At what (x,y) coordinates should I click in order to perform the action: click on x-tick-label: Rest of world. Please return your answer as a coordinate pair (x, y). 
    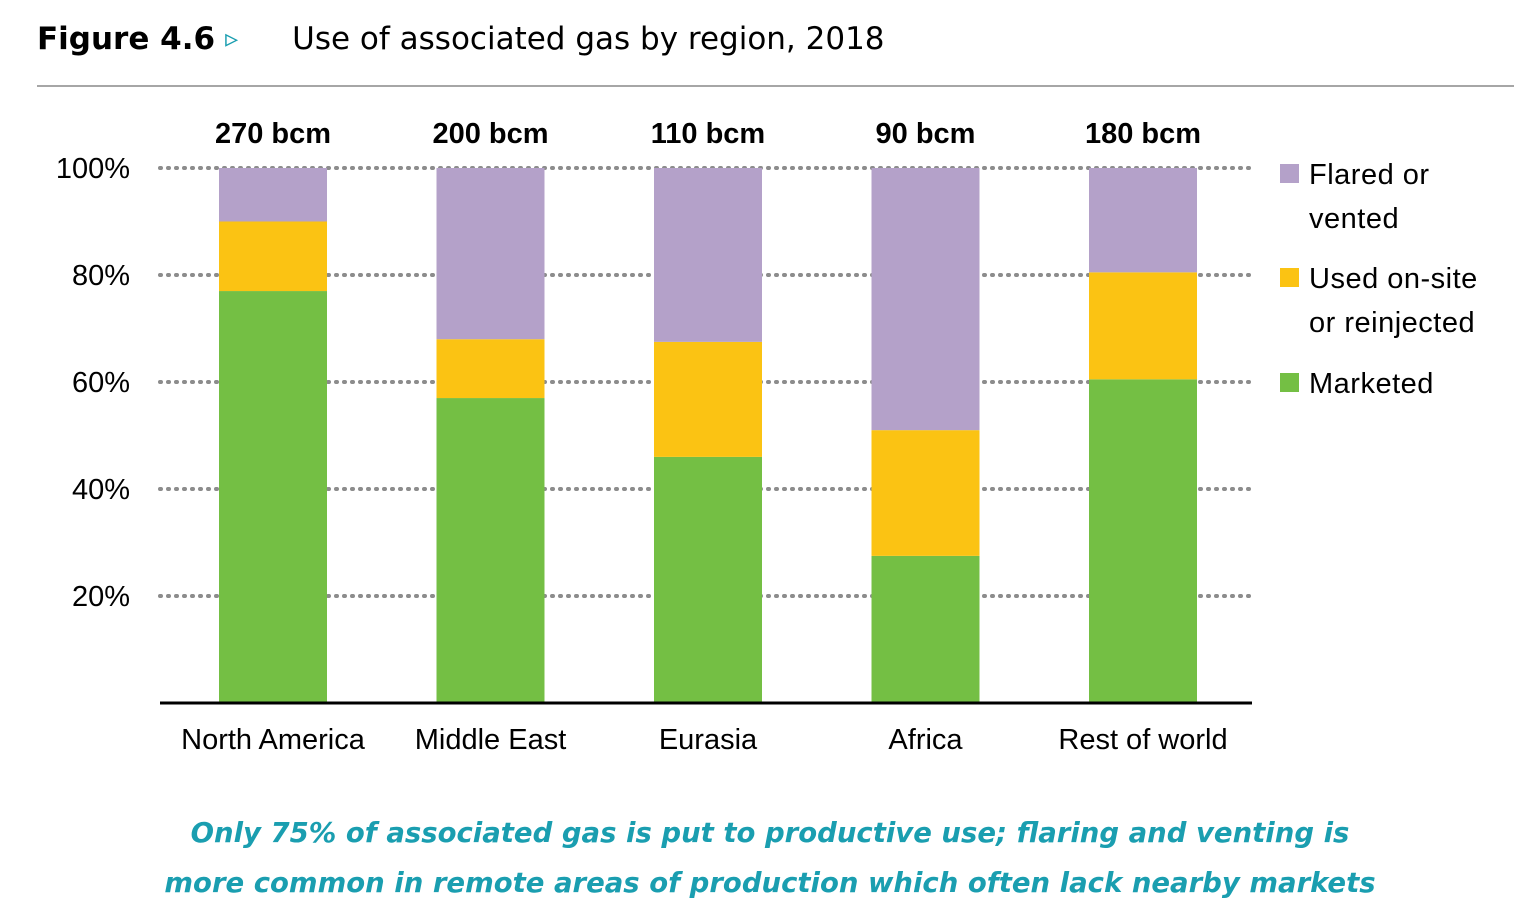
    Looking at the image, I should click on (1142, 740).